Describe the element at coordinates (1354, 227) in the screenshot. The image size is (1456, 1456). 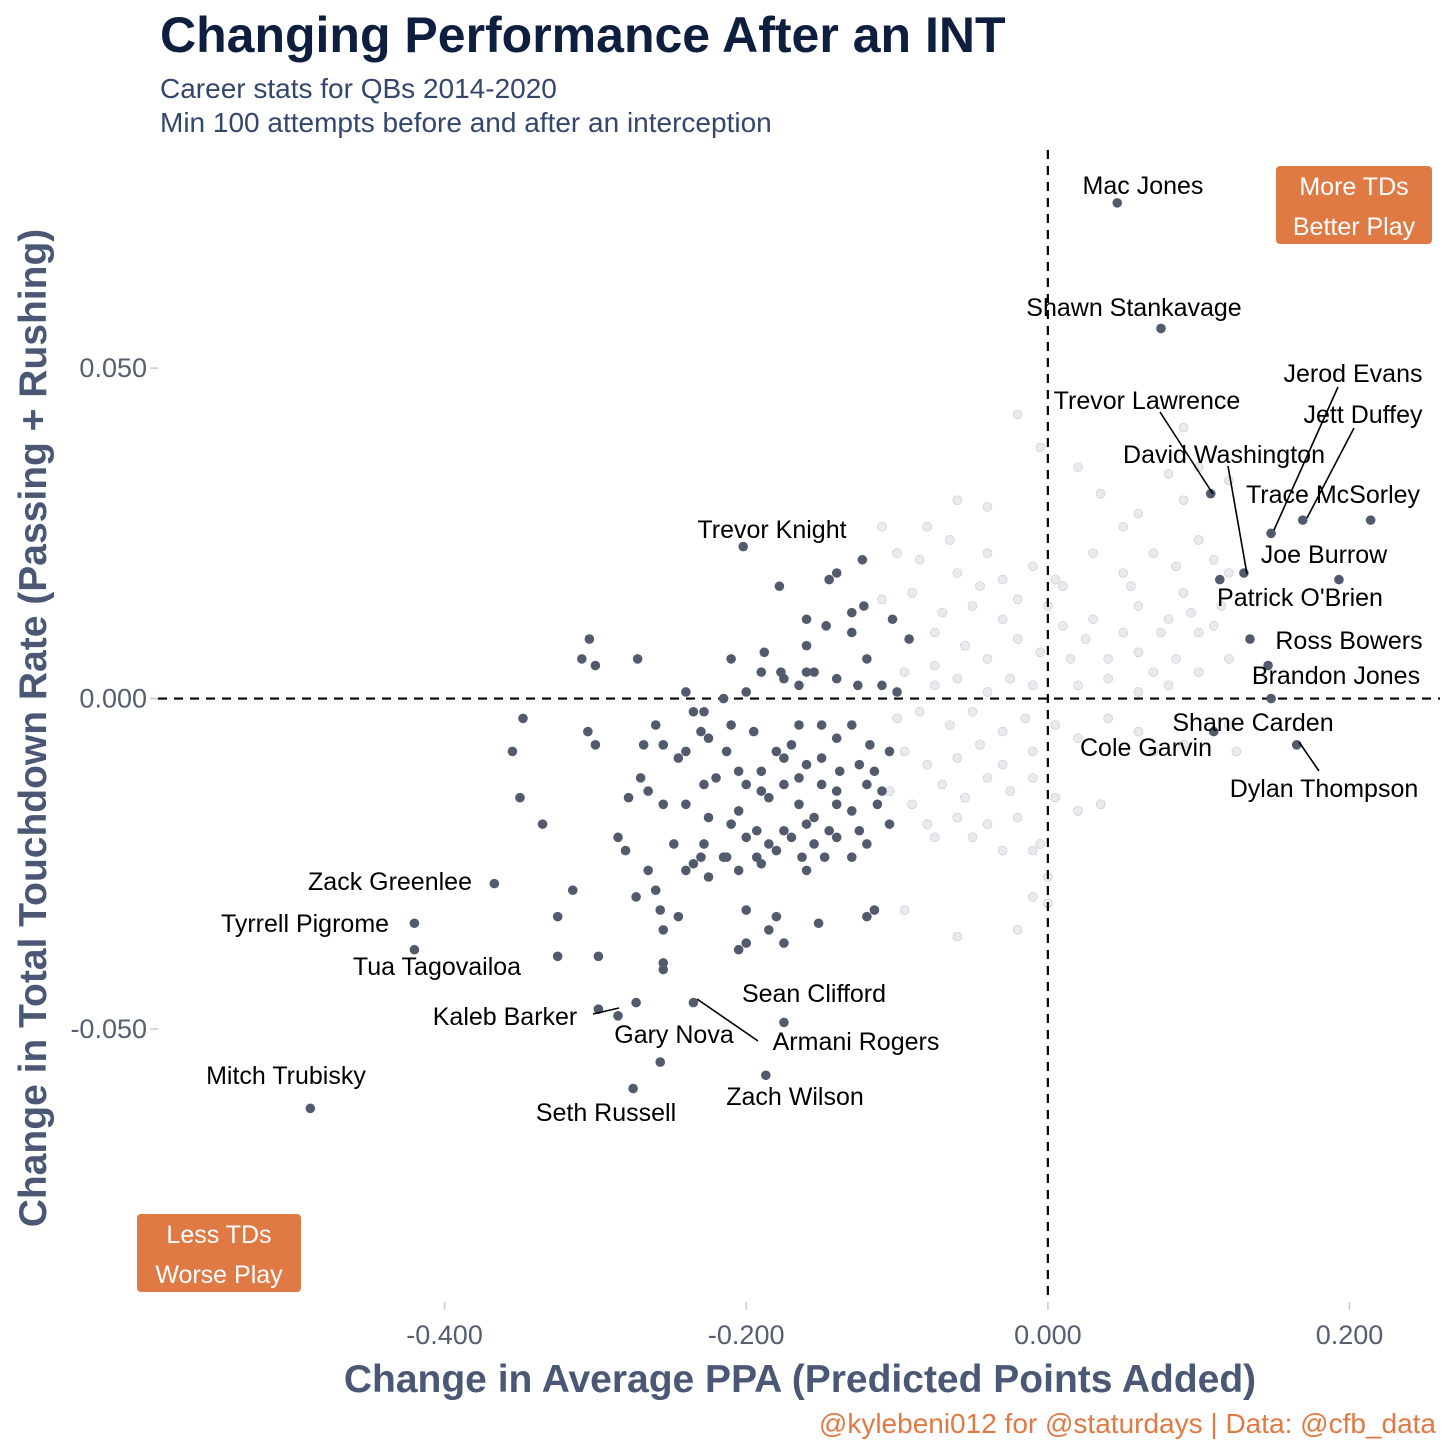
I see `quadrant-box-text: Better Play` at that location.